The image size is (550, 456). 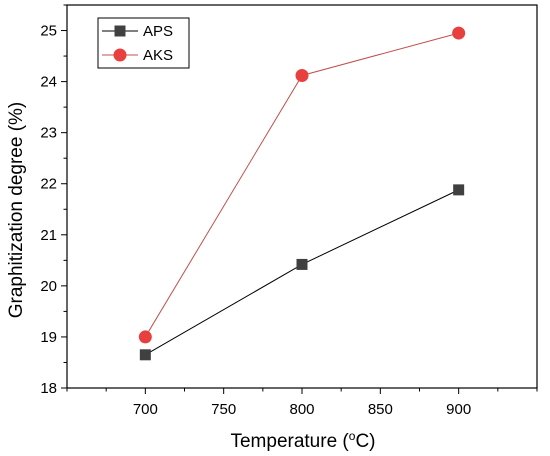 I want to click on x-axis-ticks: 700 750 800 850 900, so click(x=302, y=403).